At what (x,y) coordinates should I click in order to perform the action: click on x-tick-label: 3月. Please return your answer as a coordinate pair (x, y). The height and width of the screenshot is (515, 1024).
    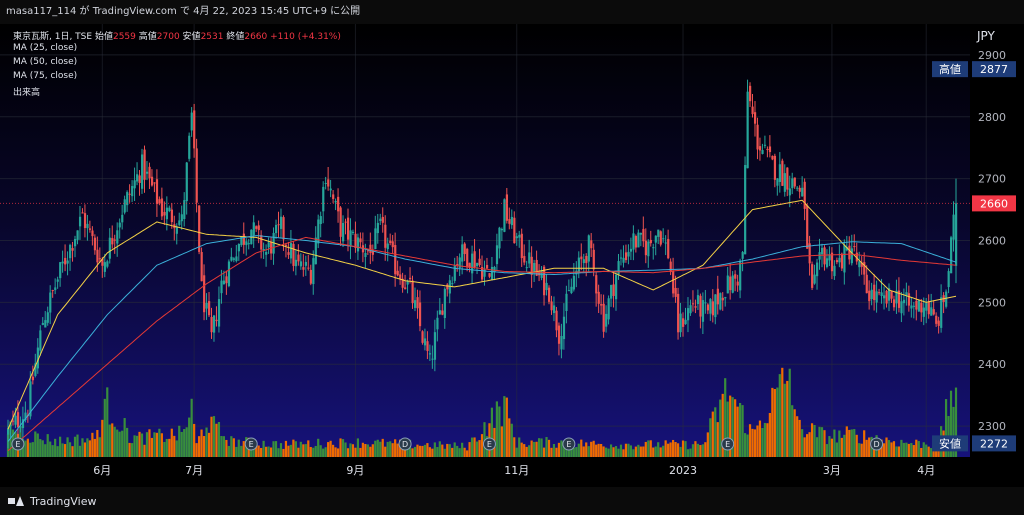
    Looking at the image, I should click on (832, 470).